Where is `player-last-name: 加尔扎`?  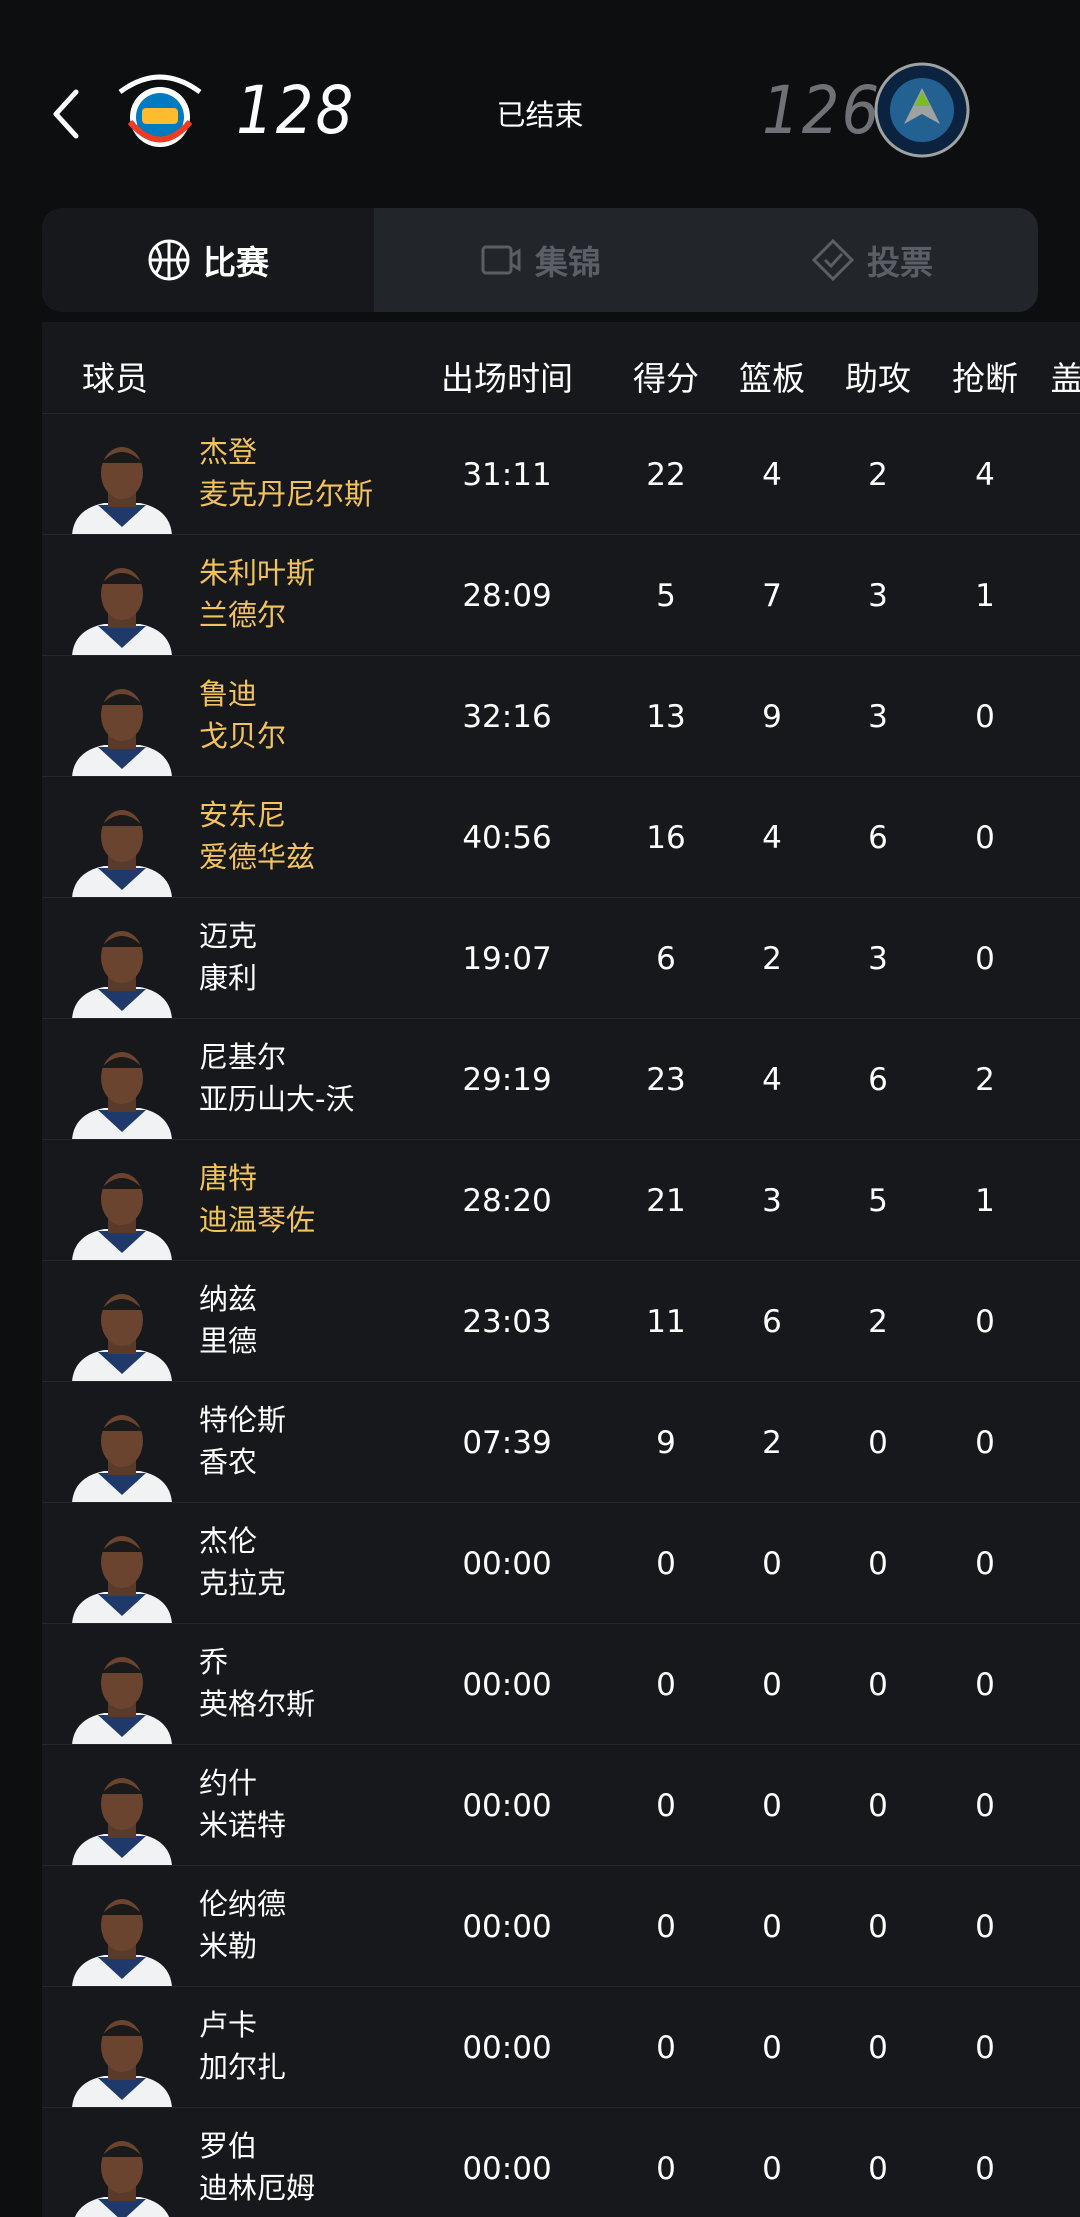 player-last-name: 加尔扎 is located at coordinates (243, 2067).